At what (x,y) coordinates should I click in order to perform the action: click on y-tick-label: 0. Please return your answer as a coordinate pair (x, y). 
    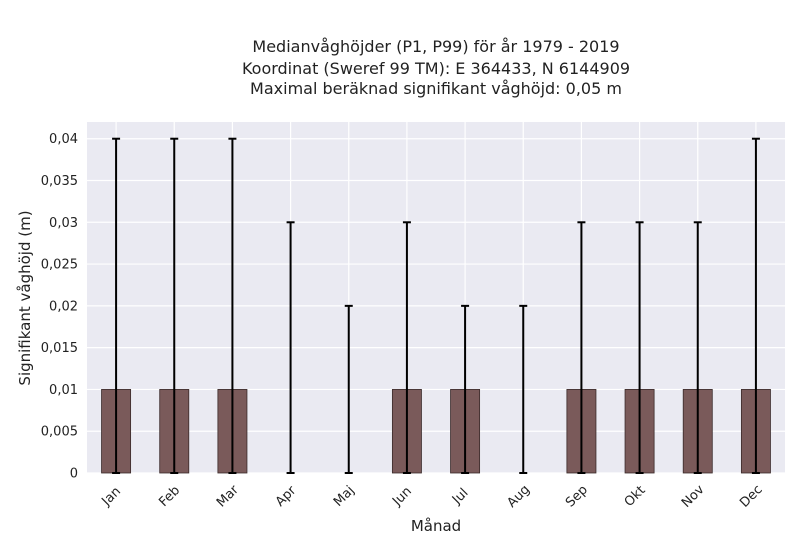
    Looking at the image, I should click on (74, 474).